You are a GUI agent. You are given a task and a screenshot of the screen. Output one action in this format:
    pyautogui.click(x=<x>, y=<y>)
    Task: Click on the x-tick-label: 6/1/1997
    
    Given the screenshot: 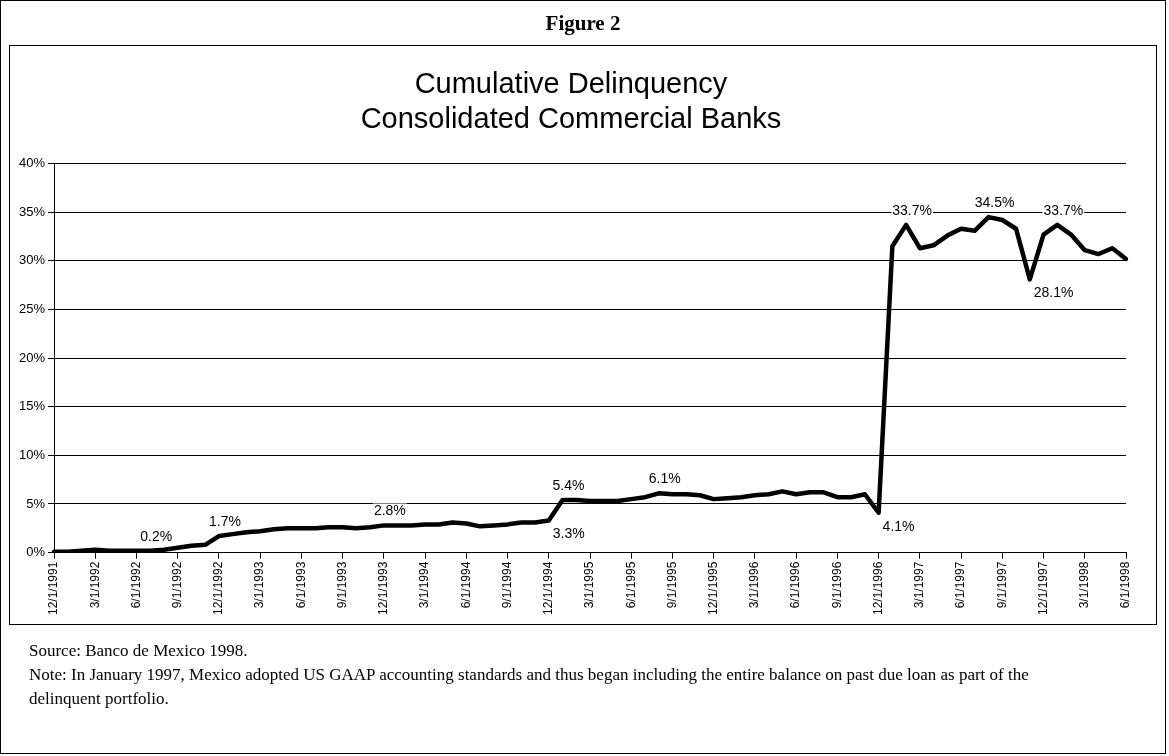 What is the action you would take?
    pyautogui.click(x=960, y=585)
    